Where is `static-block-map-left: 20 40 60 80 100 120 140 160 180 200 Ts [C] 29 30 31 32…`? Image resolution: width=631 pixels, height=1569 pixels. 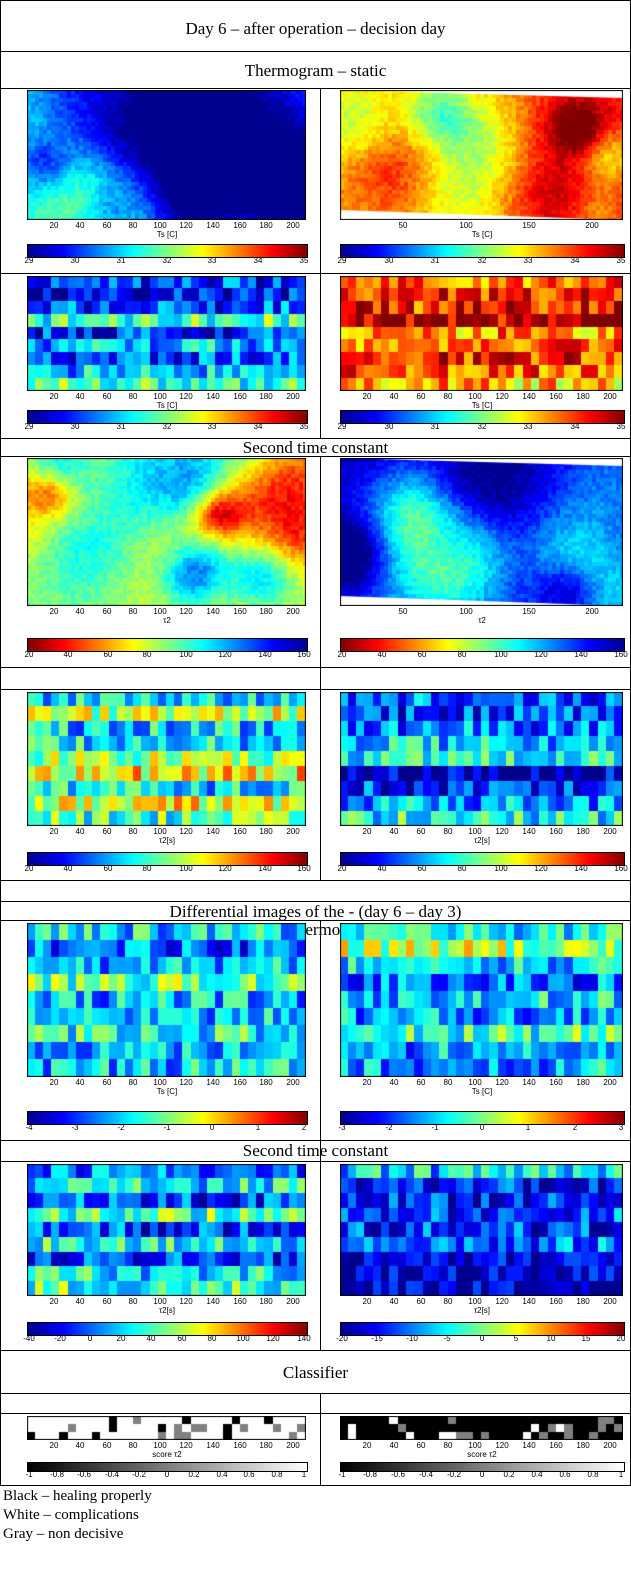 static-block-map-left: 20 40 60 80 100 120 140 160 180 200 Ts [C] 29 30 31 32… is located at coordinates (166, 356).